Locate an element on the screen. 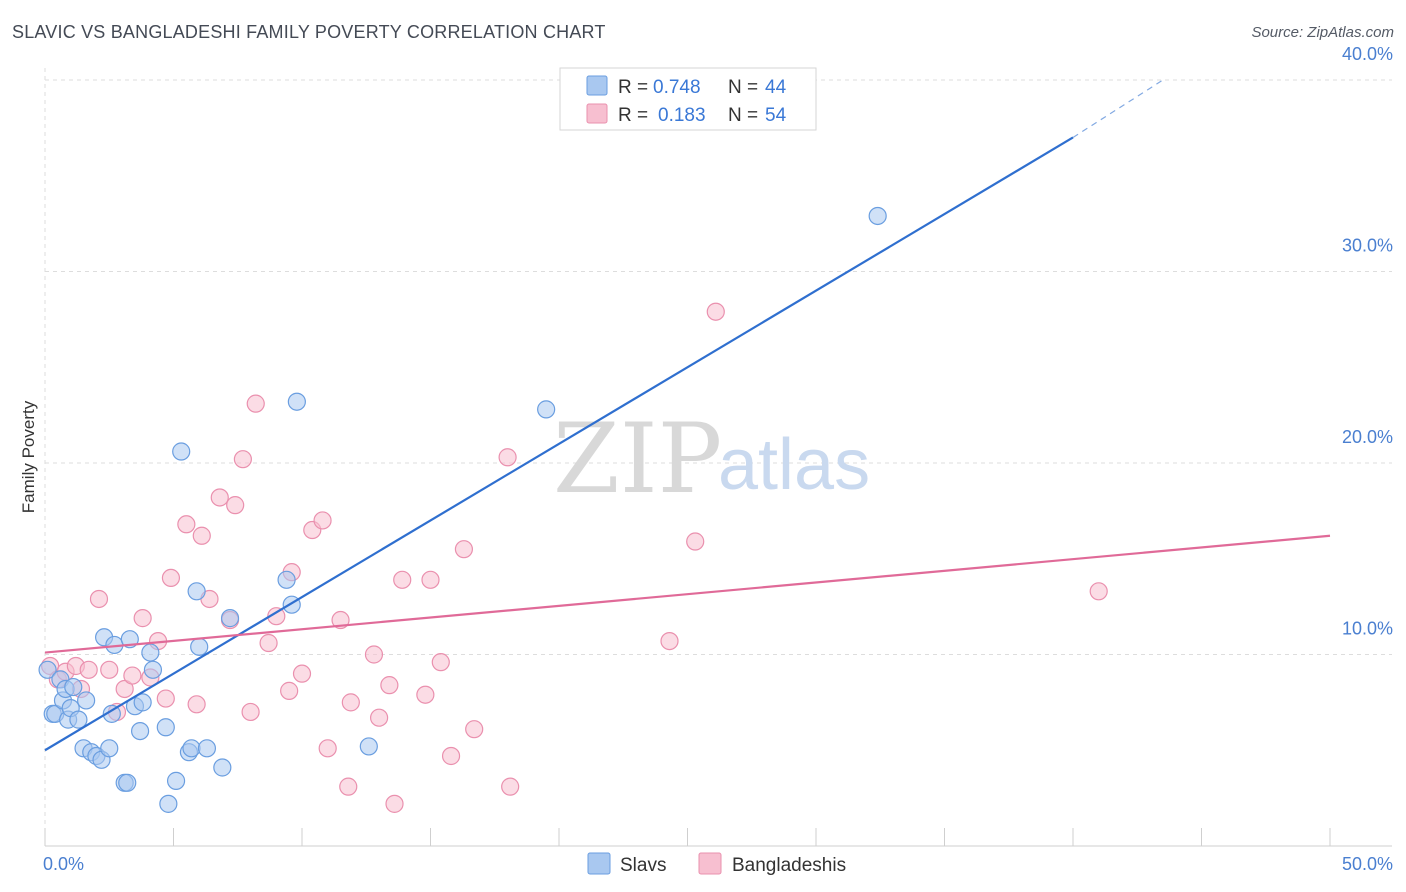 The height and width of the screenshot is (892, 1406). y-tick-label-30: 30.0% is located at coordinates (1367, 246).